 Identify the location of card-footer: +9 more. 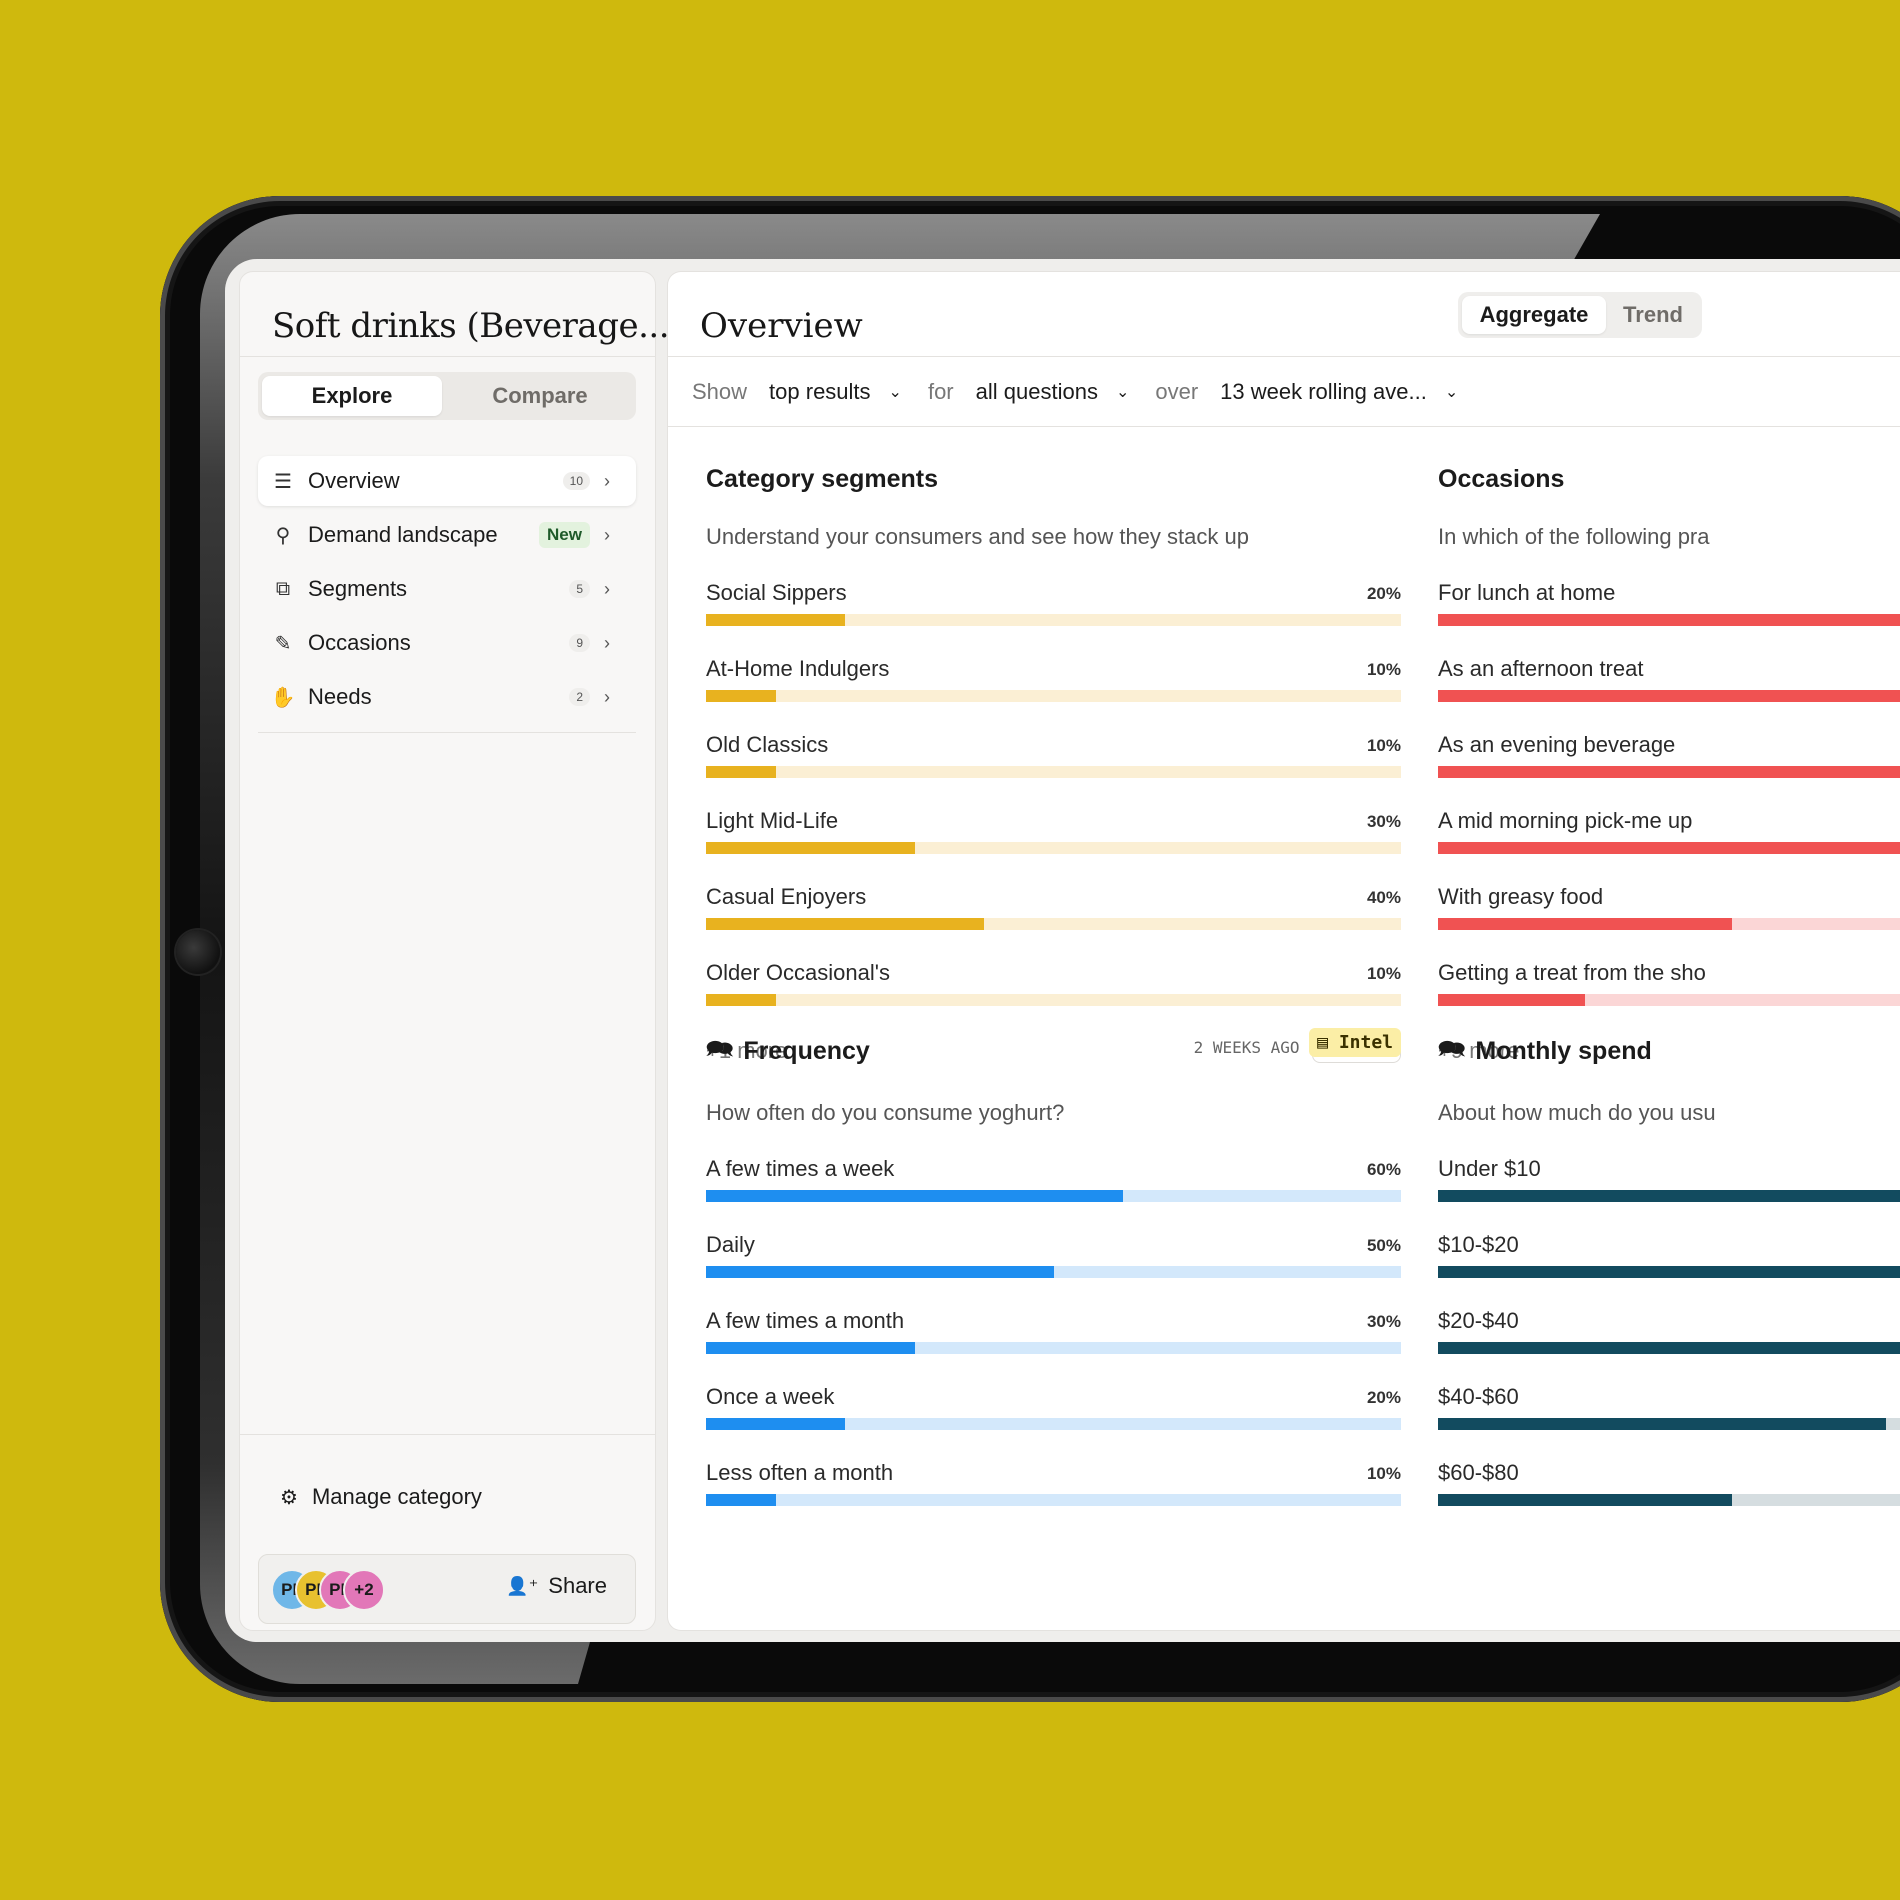
(1669, 1058).